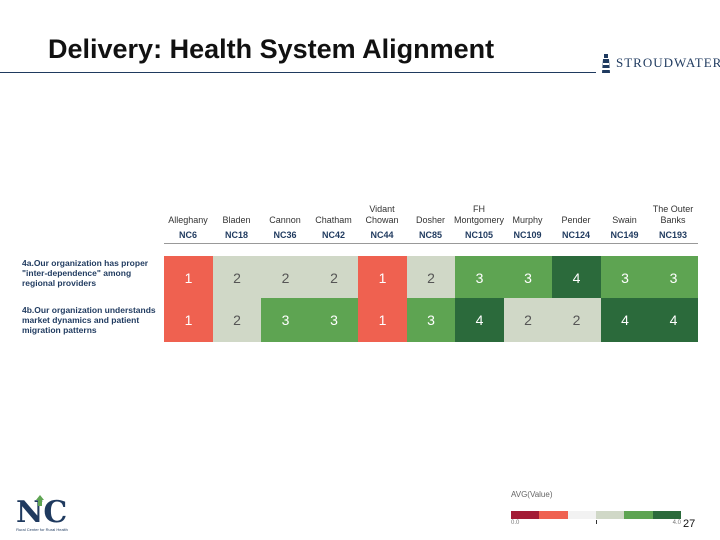 This screenshot has height=540, width=720. What do you see at coordinates (271, 49) in the screenshot?
I see `slide-title: Delivery: Health System Alignment` at bounding box center [271, 49].